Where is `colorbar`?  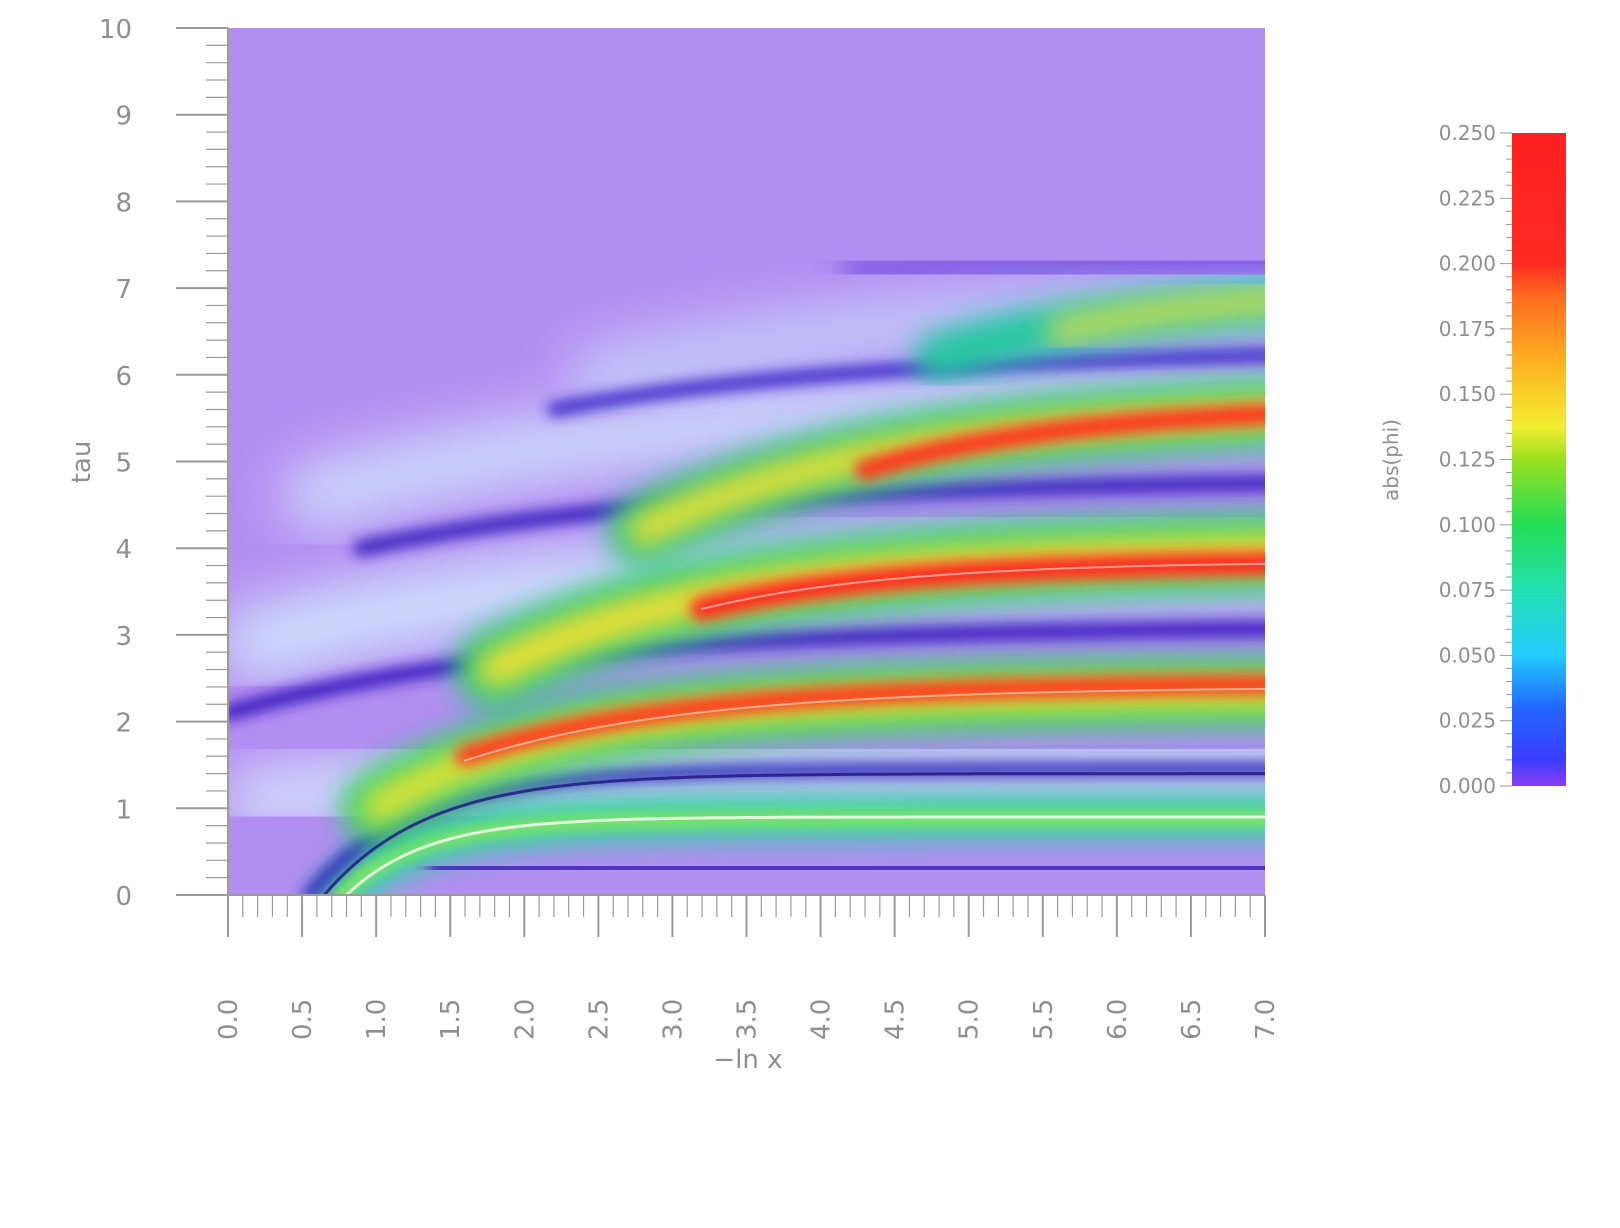 colorbar is located at coordinates (1539, 459).